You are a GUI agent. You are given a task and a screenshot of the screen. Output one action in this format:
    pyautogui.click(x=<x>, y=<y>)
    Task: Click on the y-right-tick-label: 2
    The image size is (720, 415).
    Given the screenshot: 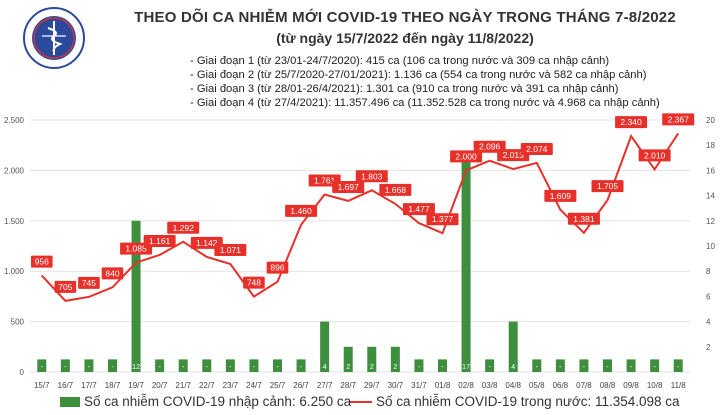 What is the action you would take?
    pyautogui.click(x=708, y=347)
    